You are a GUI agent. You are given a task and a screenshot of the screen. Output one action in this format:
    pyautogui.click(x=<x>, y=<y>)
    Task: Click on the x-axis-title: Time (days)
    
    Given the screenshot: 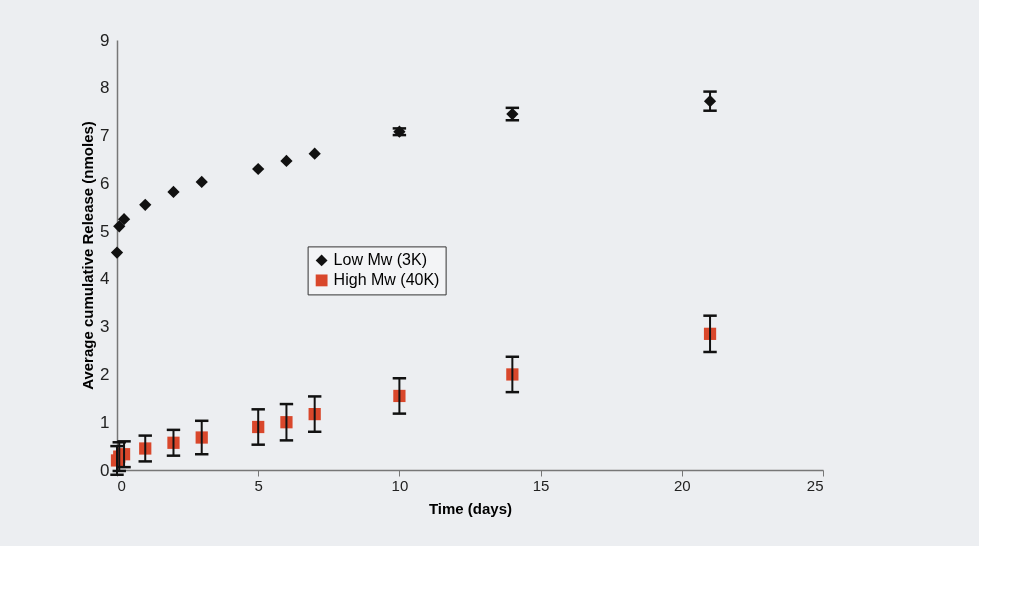 What is the action you would take?
    pyautogui.click(x=470, y=508)
    